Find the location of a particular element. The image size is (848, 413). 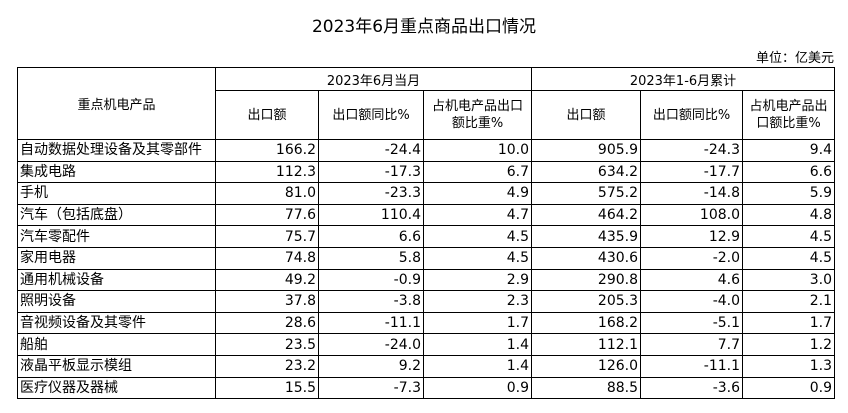

product-name: 医疗仪器及器械 is located at coordinates (116, 388).